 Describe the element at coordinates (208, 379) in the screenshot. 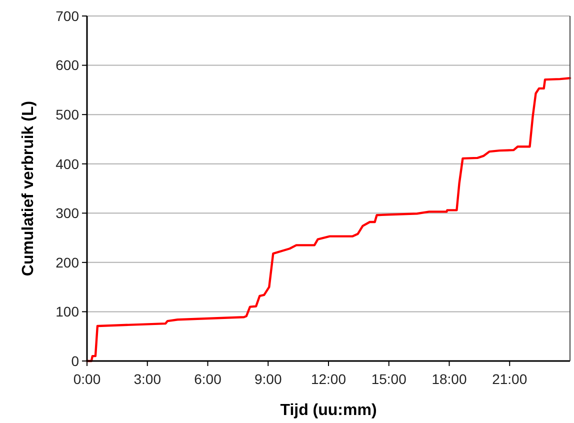

I see `x-tick-label: 6:00` at that location.